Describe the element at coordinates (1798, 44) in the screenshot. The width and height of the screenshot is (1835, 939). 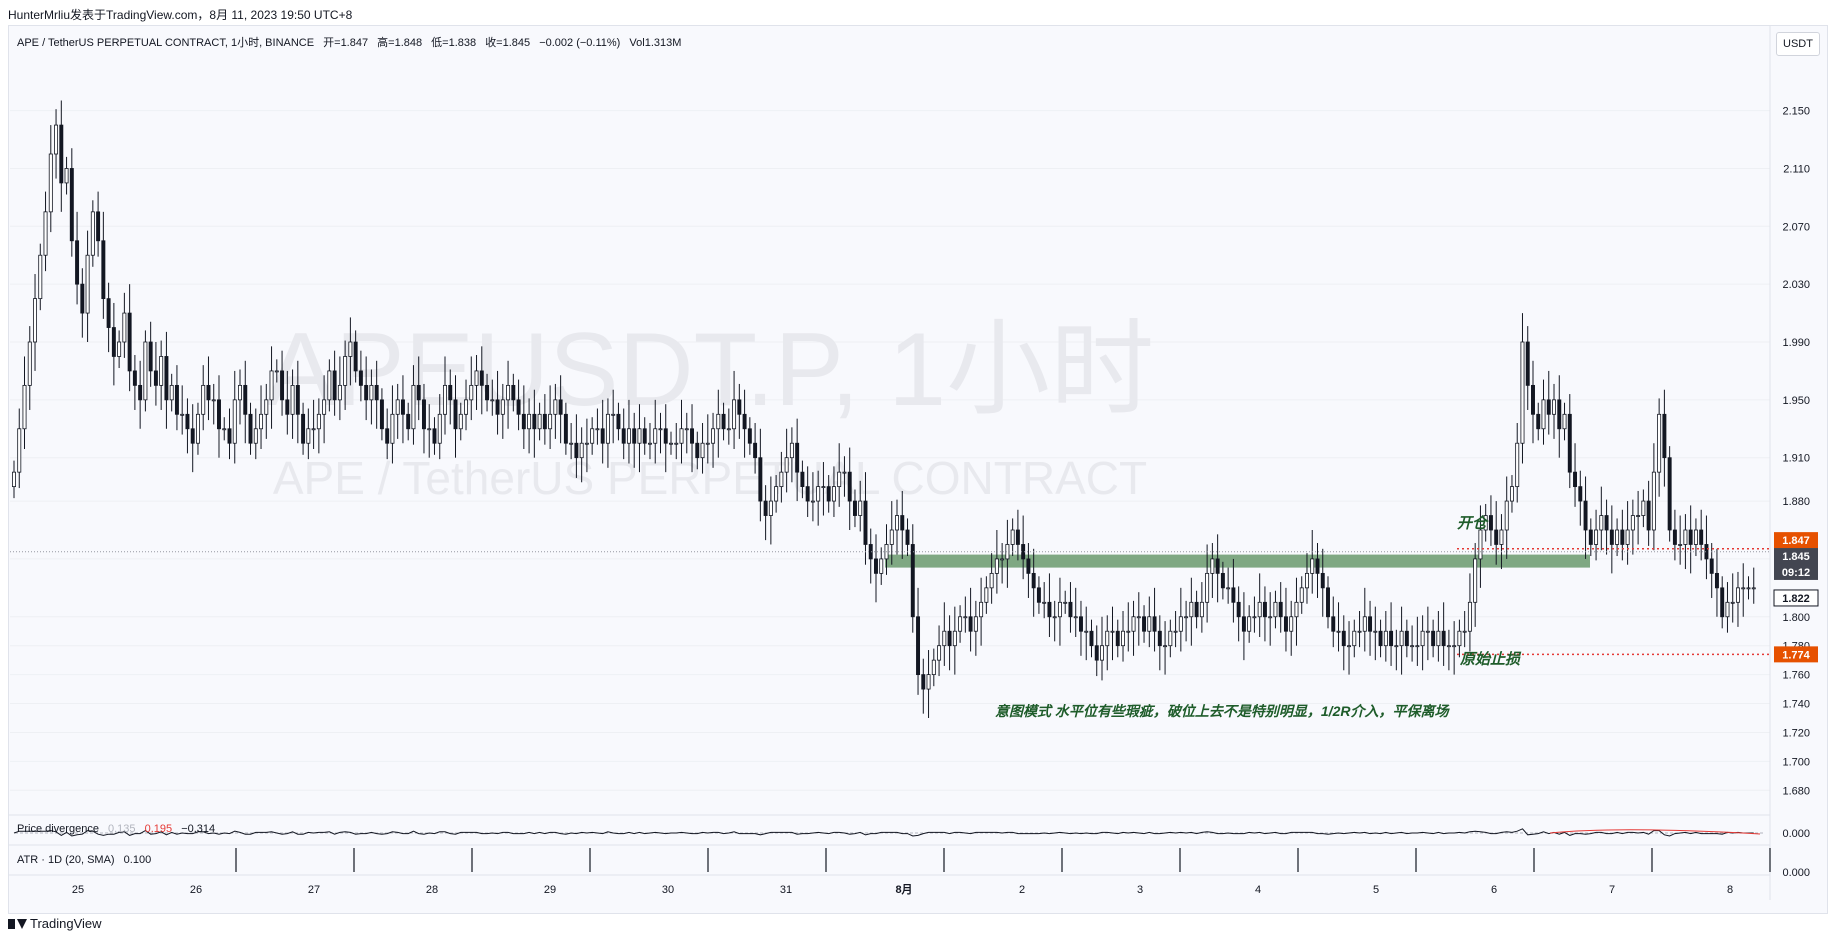
I see `currency-button: USDT` at that location.